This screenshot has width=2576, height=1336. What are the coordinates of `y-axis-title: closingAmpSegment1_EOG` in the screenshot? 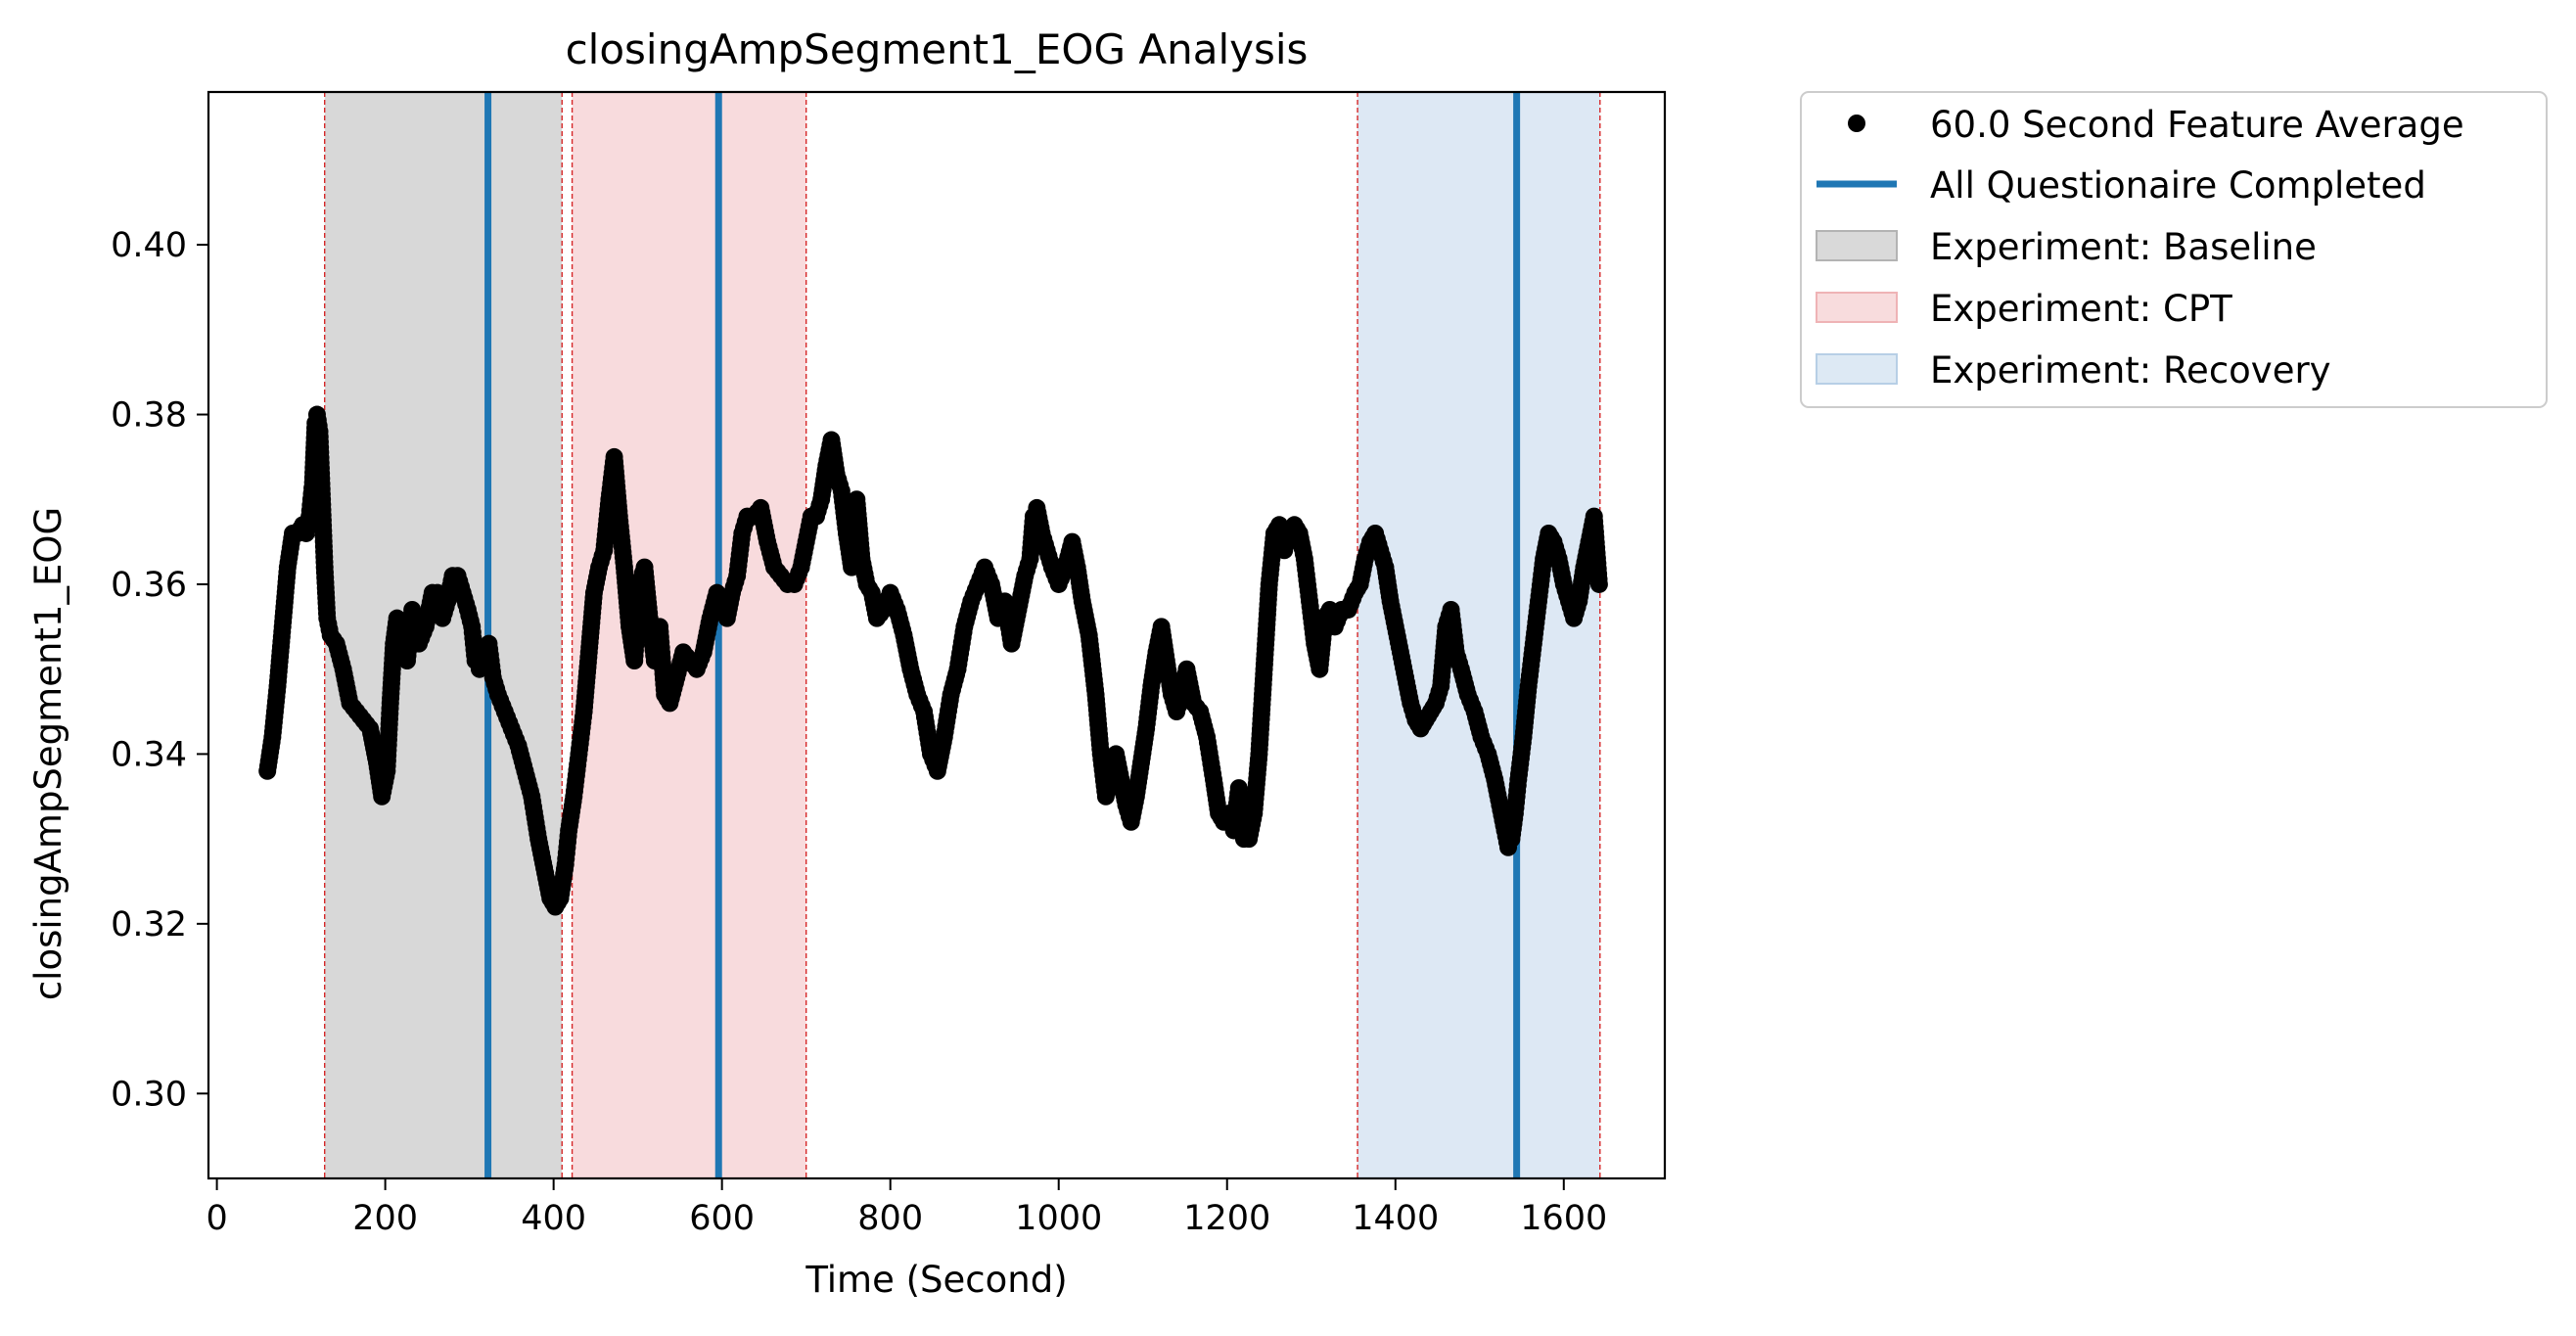 It's located at (48, 753).